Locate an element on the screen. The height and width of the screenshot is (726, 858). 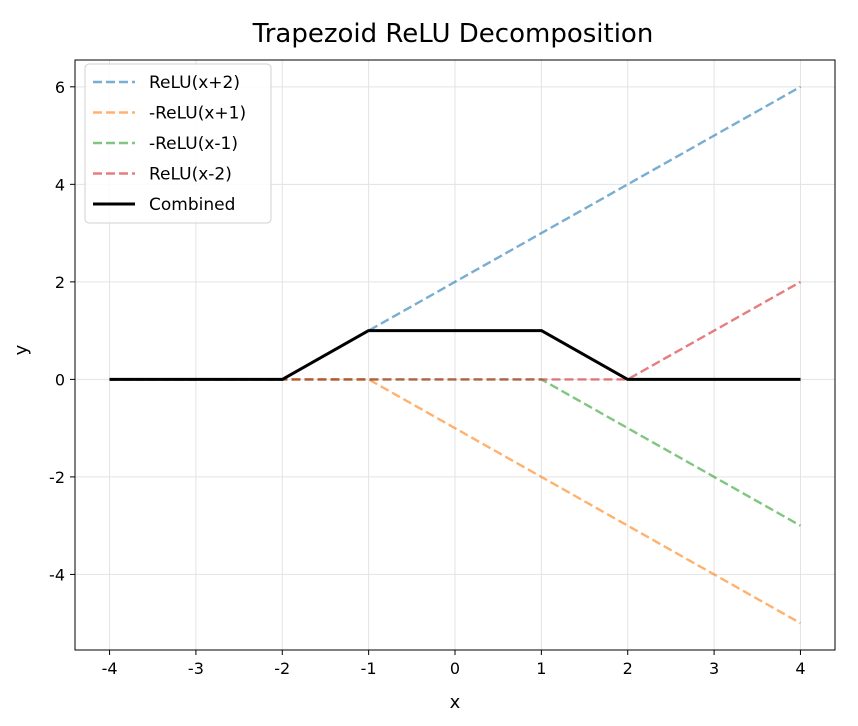
x-tick-label: 3 is located at coordinates (714, 668).